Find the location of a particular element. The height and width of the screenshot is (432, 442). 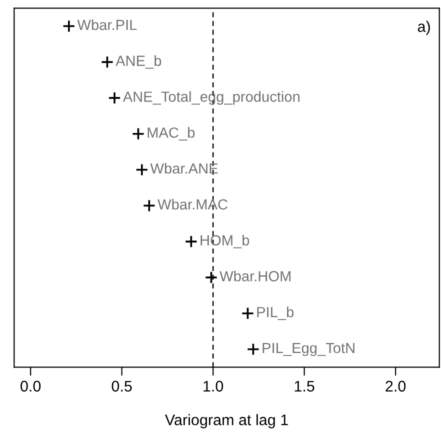

annotation: a) is located at coordinates (424, 28).